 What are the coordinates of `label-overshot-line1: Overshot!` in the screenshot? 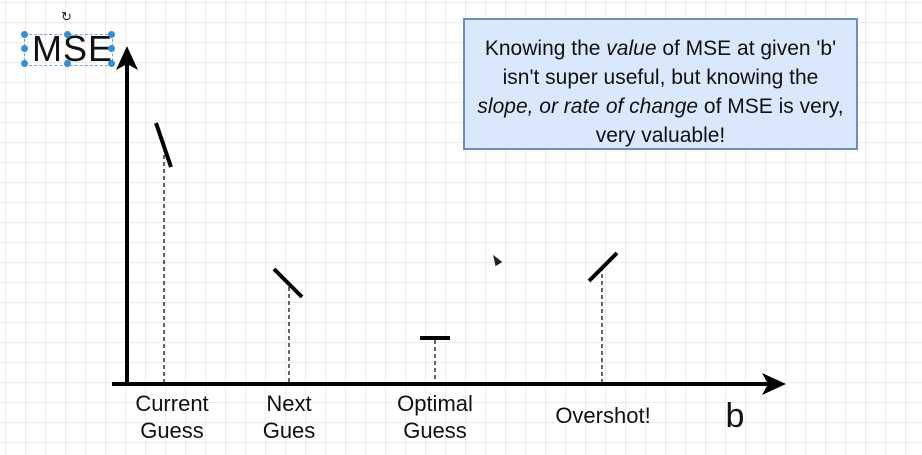 It's located at (603, 415).